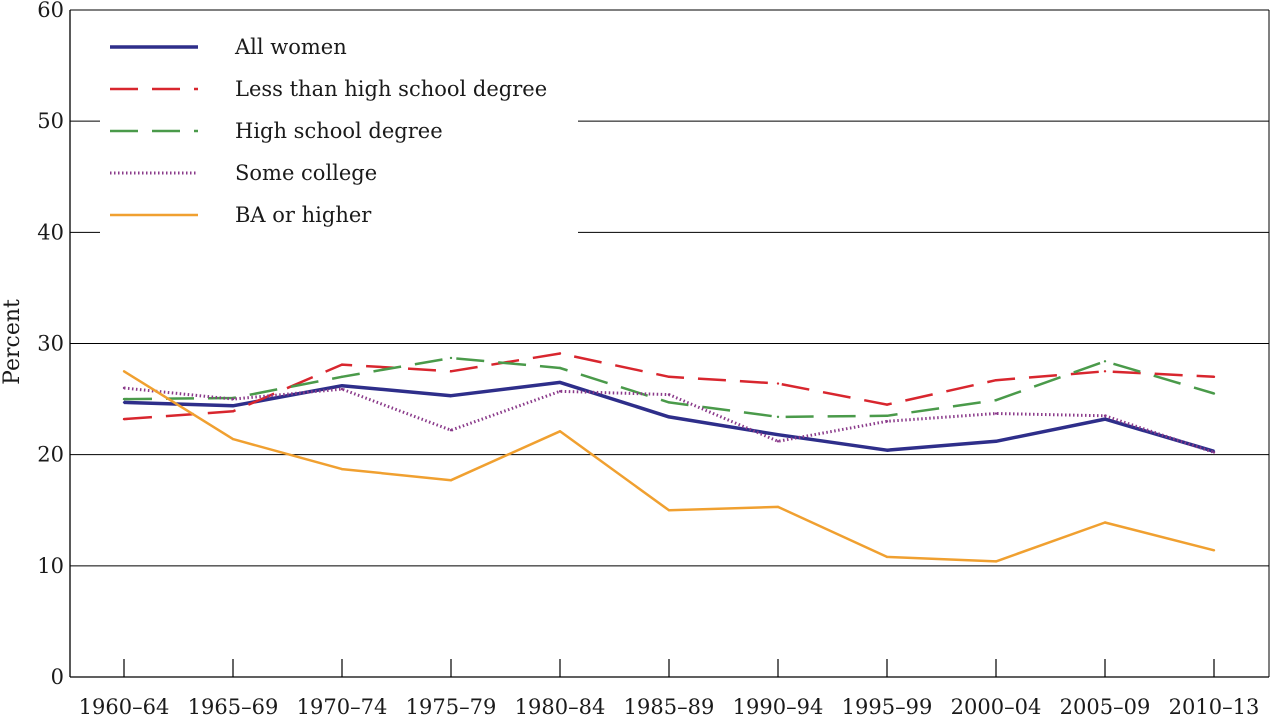 The width and height of the screenshot is (1271, 721). I want to click on y-axis-label: Percent, so click(12, 342).